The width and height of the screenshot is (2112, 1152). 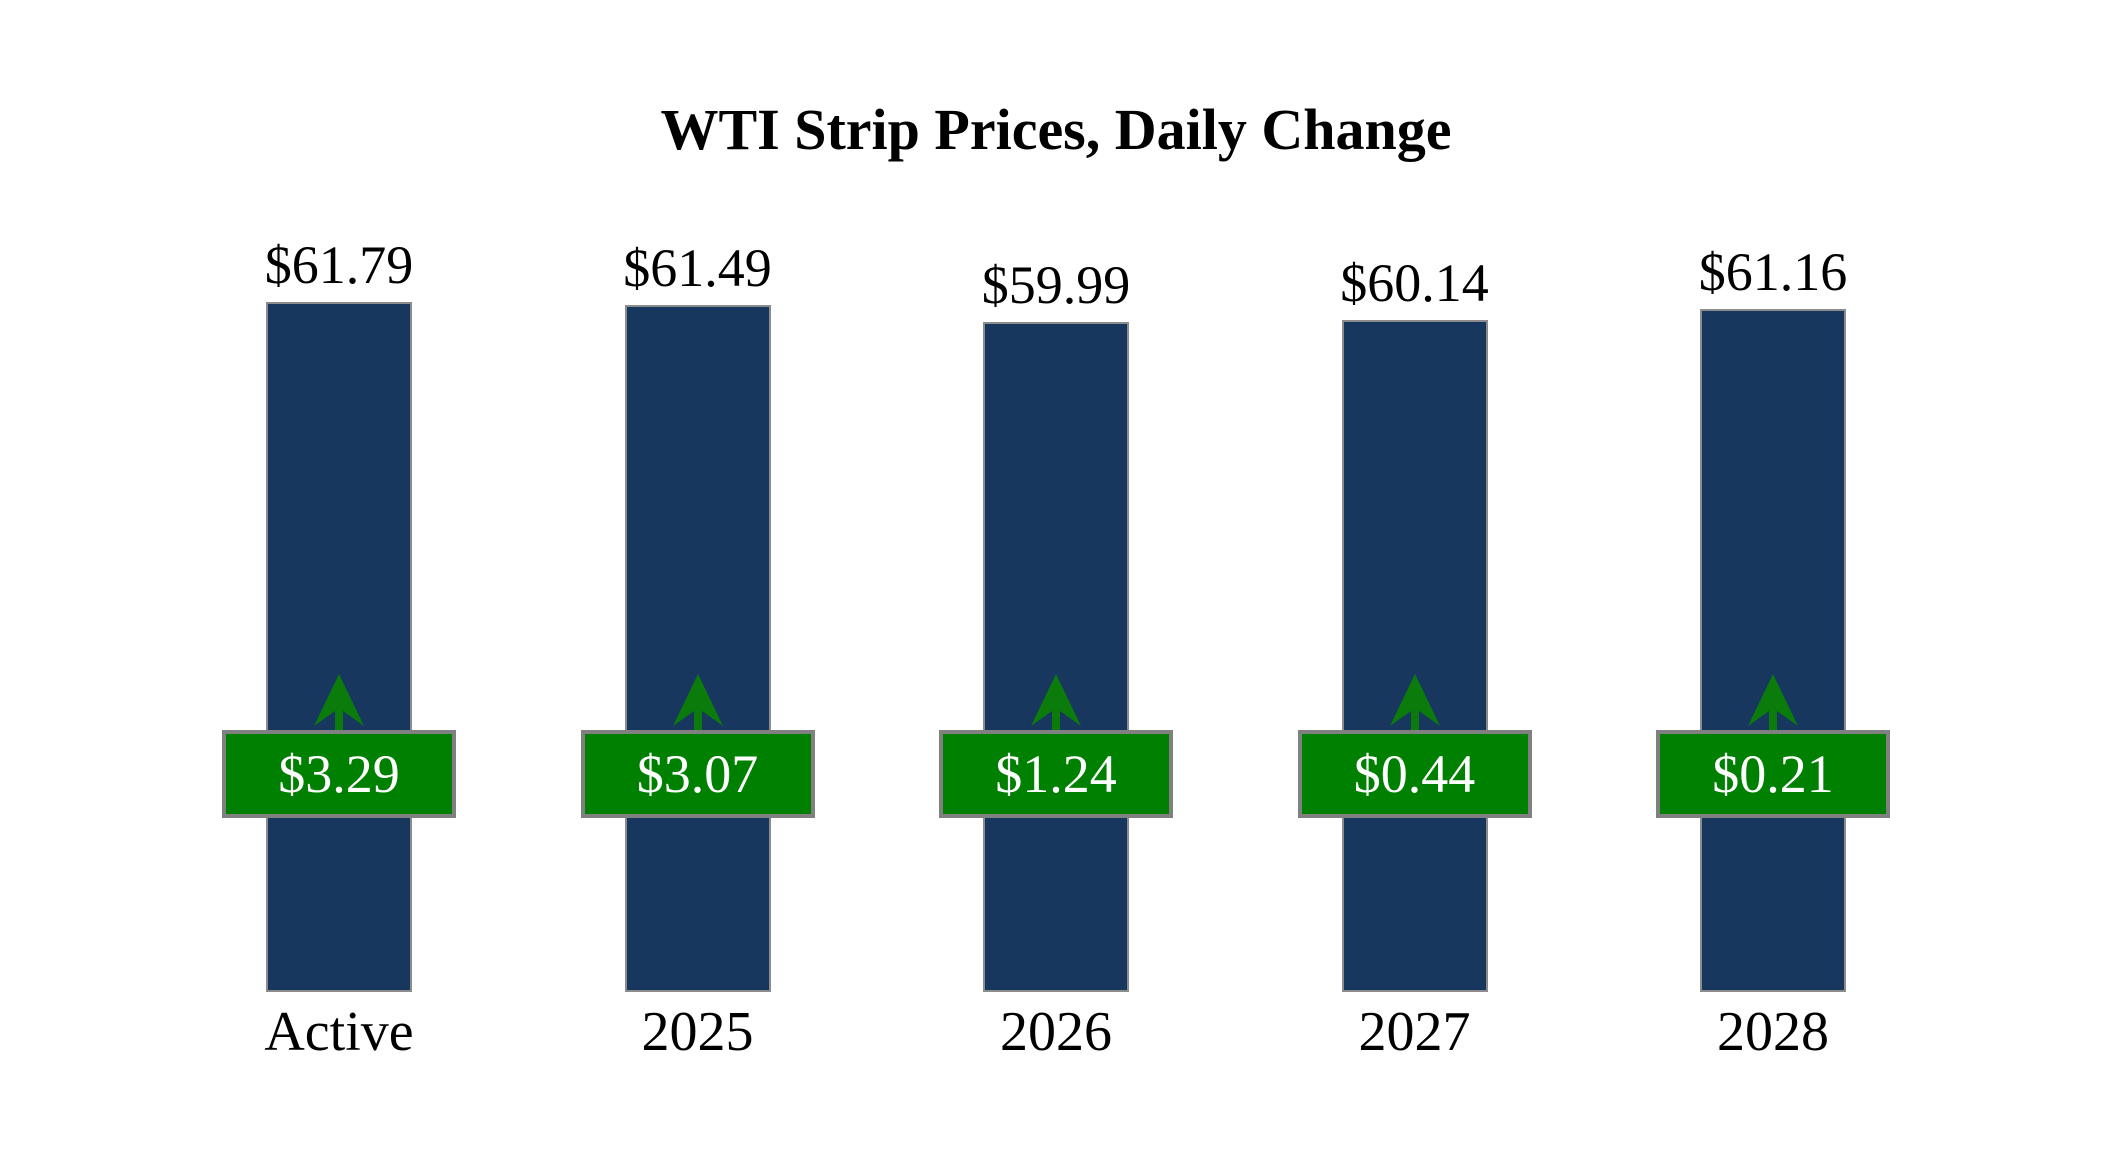 I want to click on price-label: $59.99, so click(x=1056, y=285).